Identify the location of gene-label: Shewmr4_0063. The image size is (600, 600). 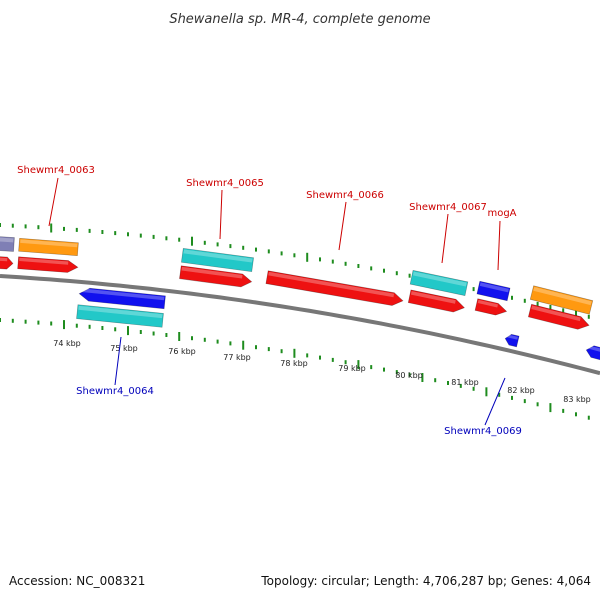
(56, 170).